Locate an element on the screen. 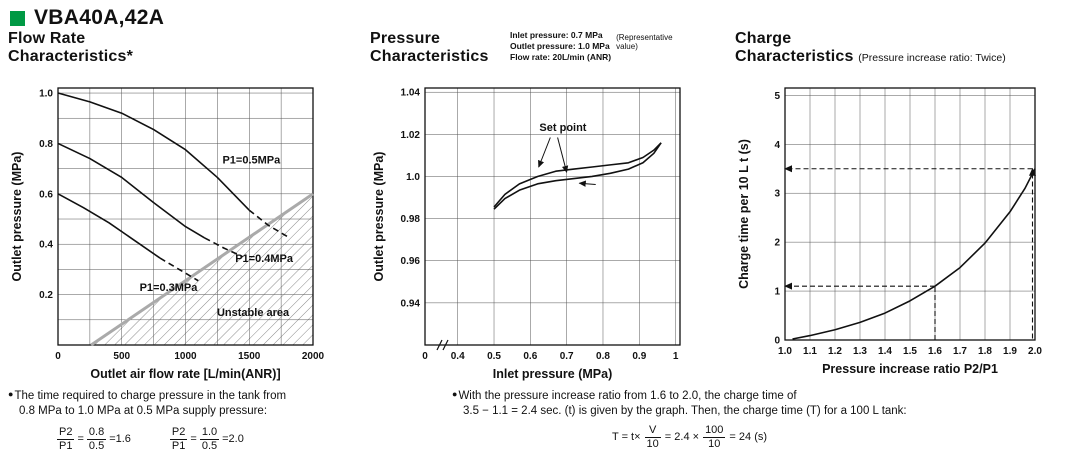  svg-text: 1.7 is located at coordinates (960, 351).